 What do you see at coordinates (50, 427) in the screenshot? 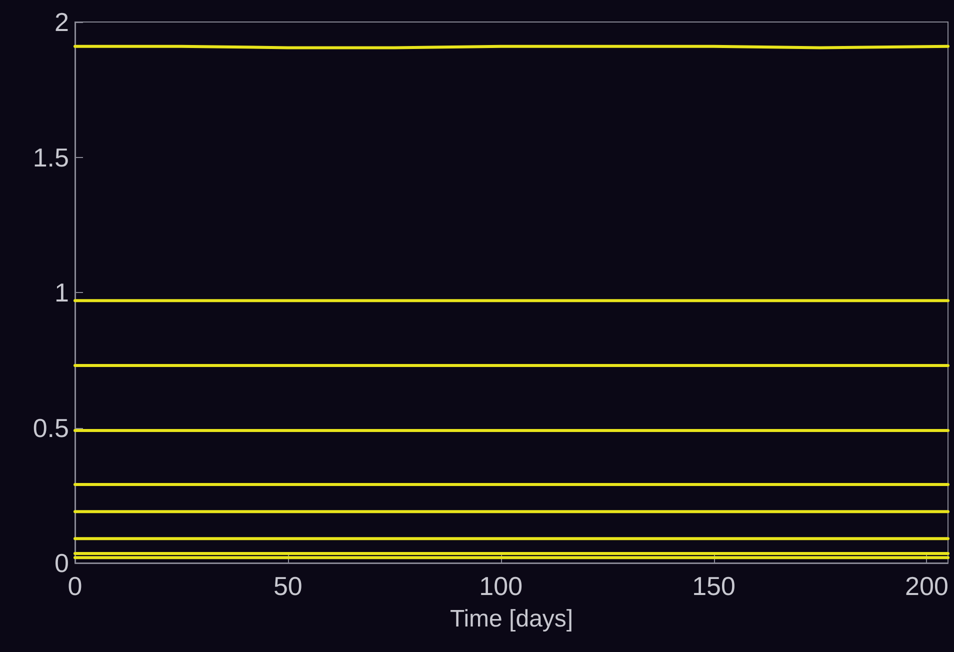
I see `y-tick-label: 0.5` at bounding box center [50, 427].